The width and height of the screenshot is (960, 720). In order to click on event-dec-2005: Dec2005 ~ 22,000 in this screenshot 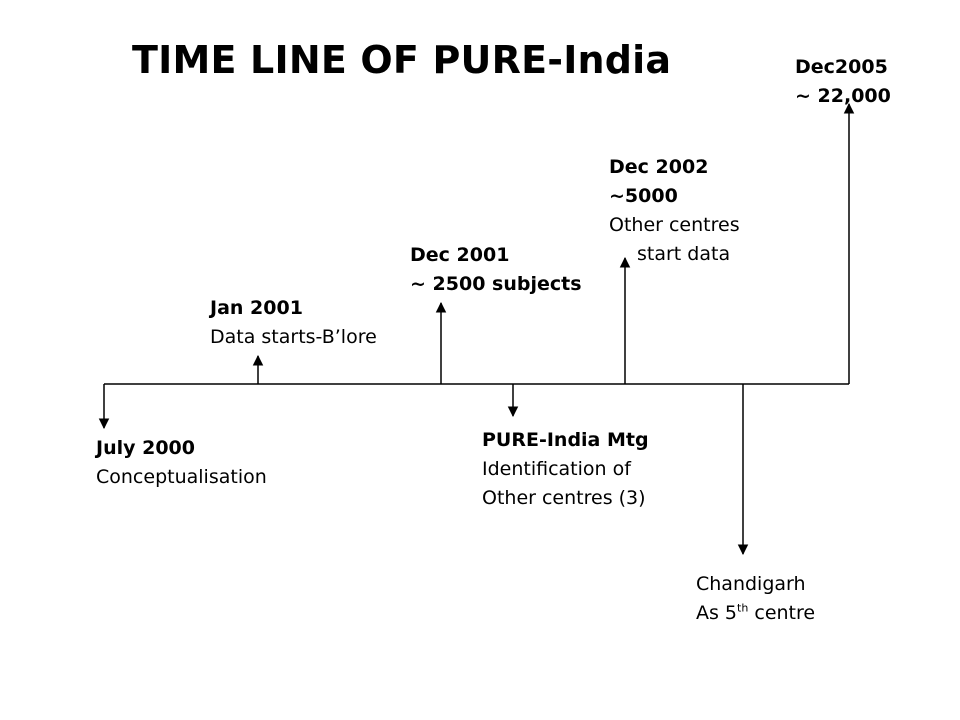, I will do `click(843, 82)`.